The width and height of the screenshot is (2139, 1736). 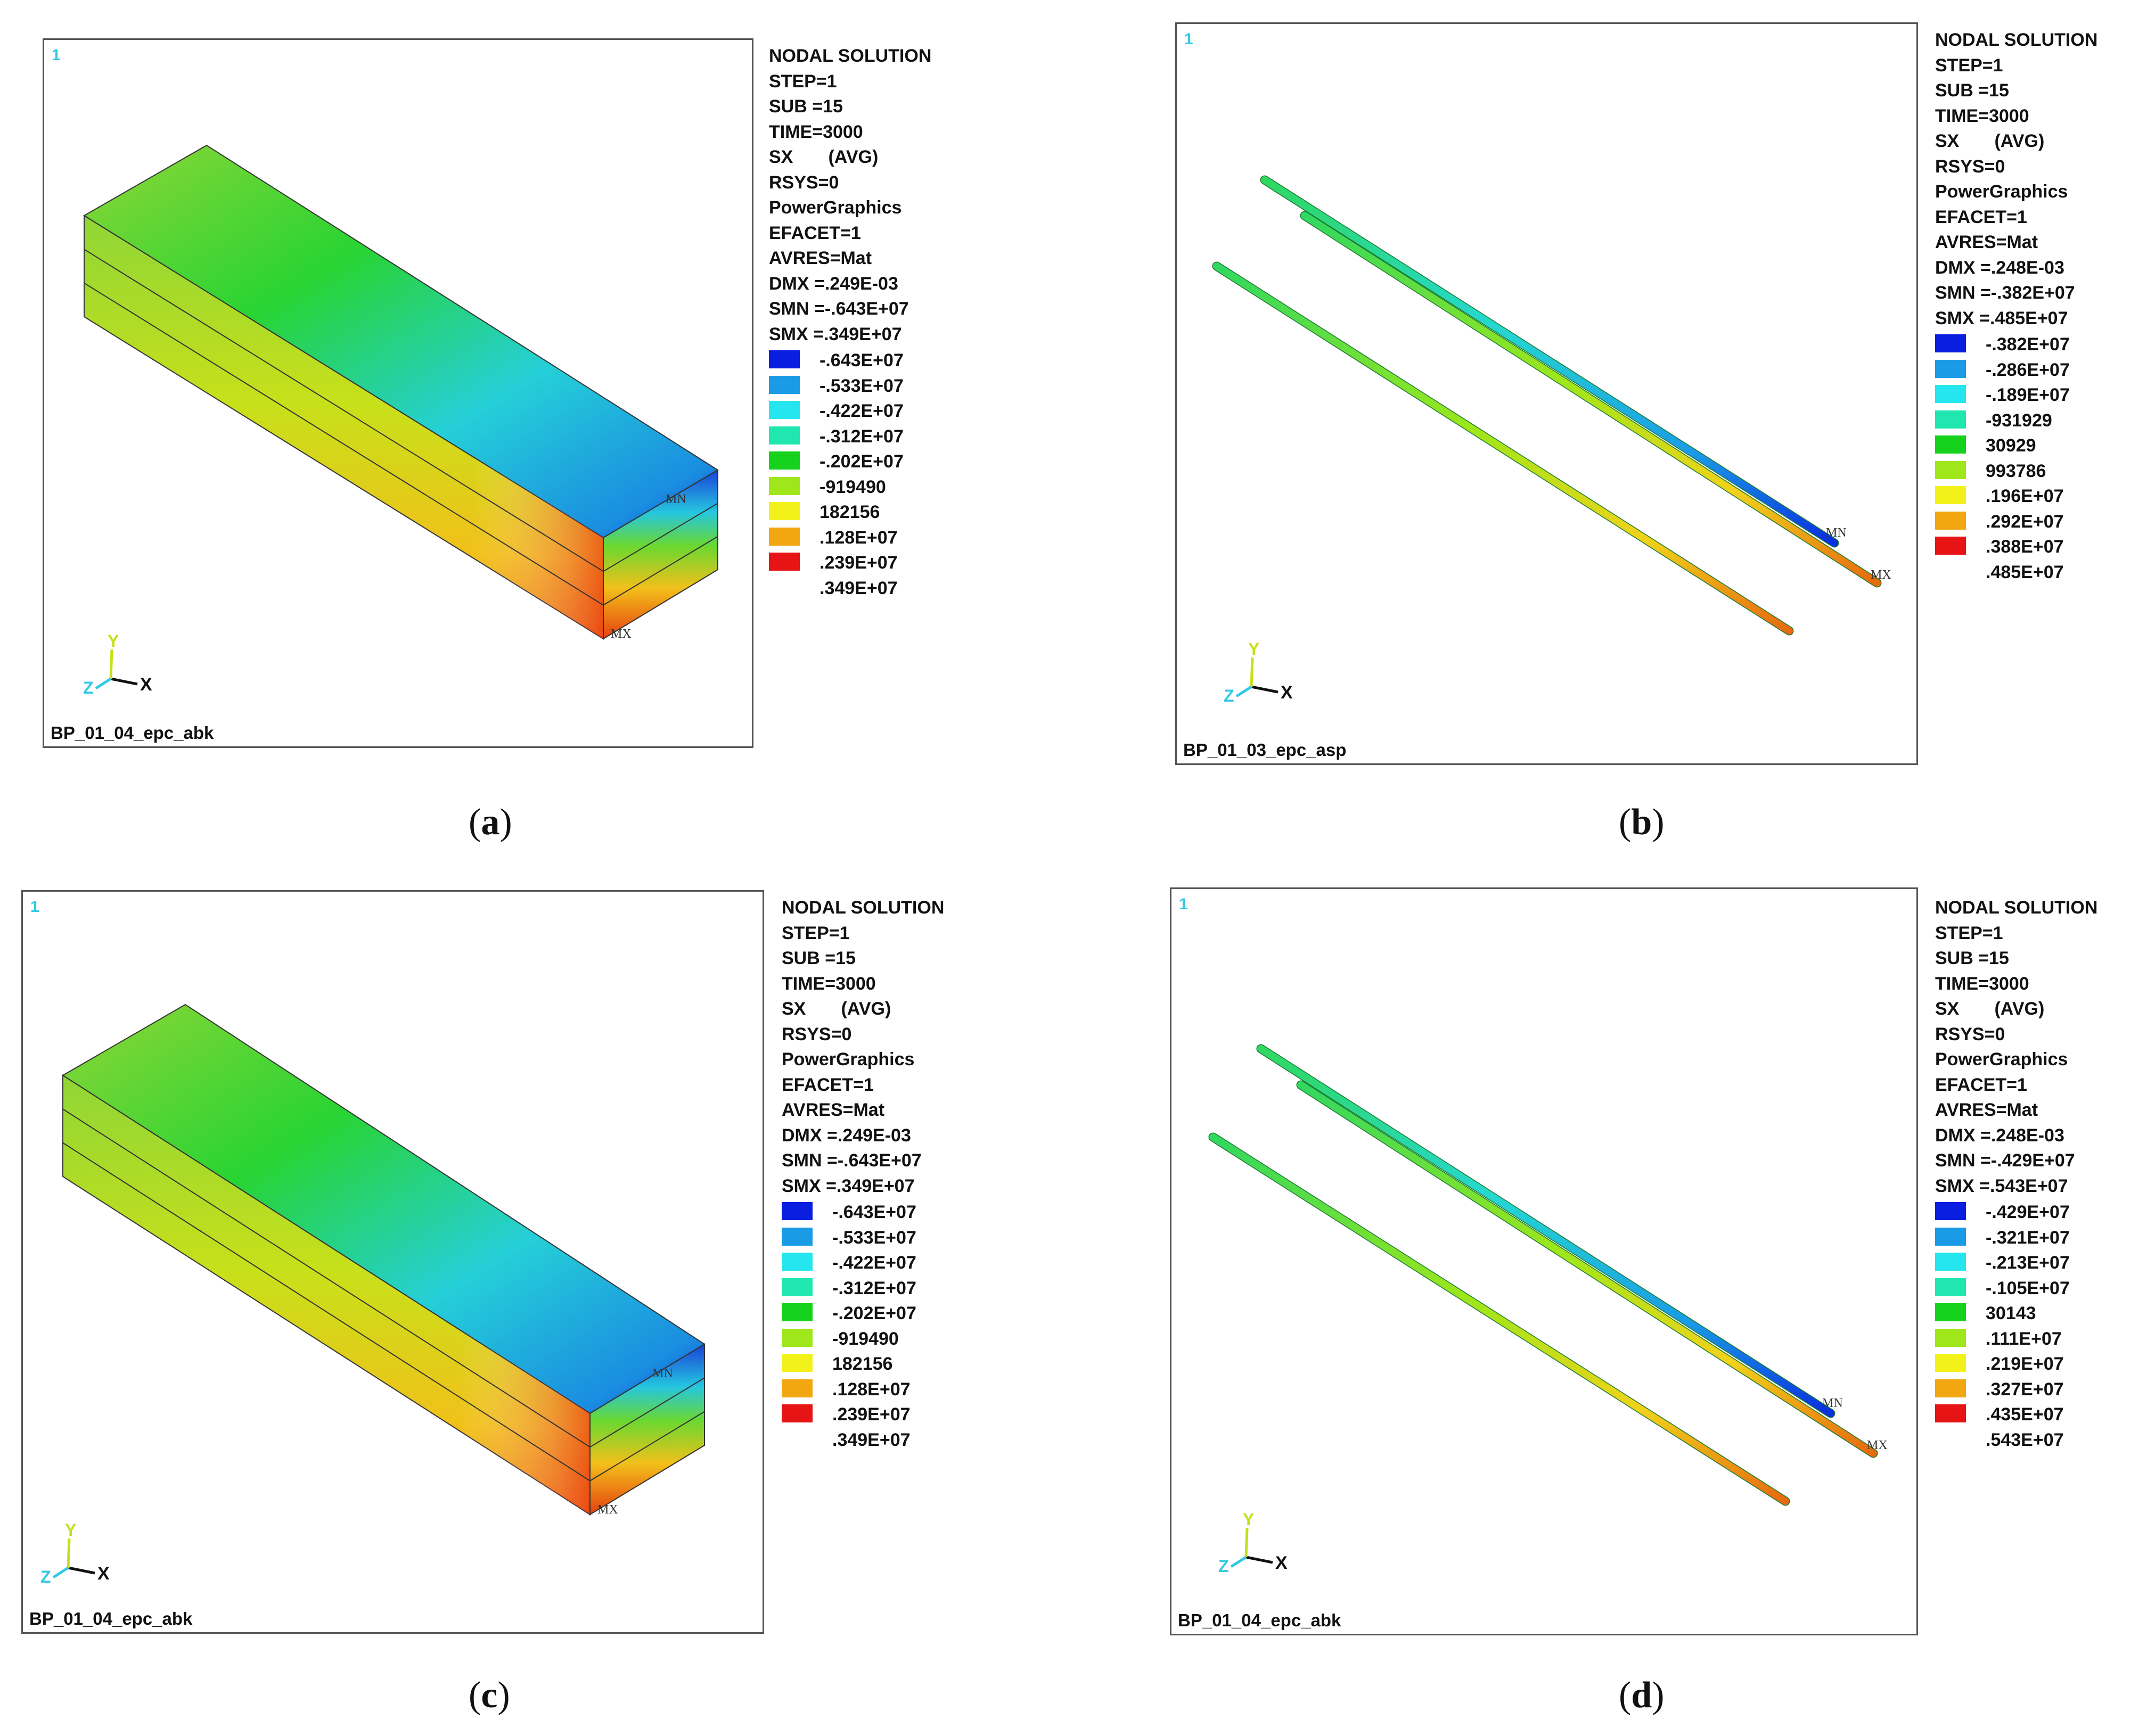 I want to click on contour-label-c-6: 182156, so click(x=862, y=1364).